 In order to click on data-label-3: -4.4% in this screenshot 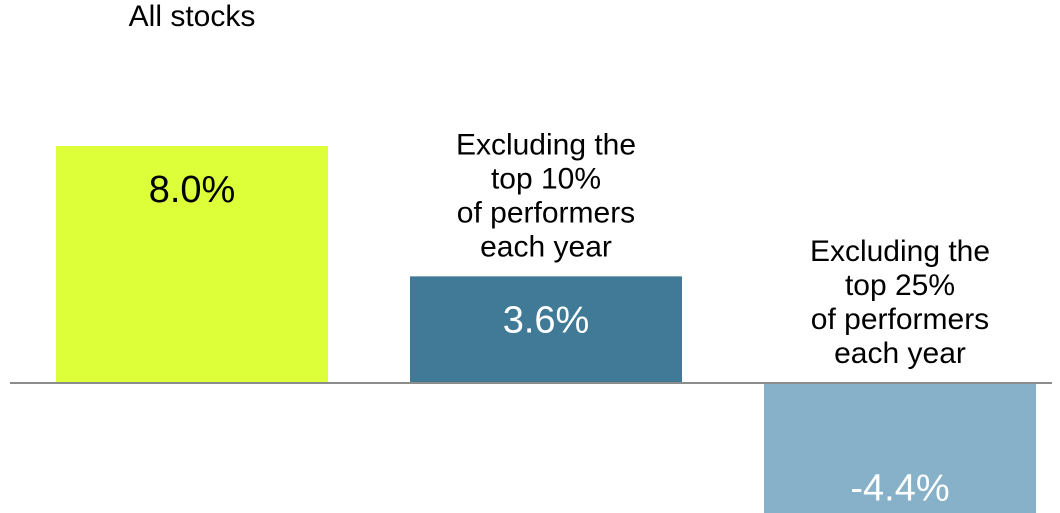, I will do `click(899, 488)`.